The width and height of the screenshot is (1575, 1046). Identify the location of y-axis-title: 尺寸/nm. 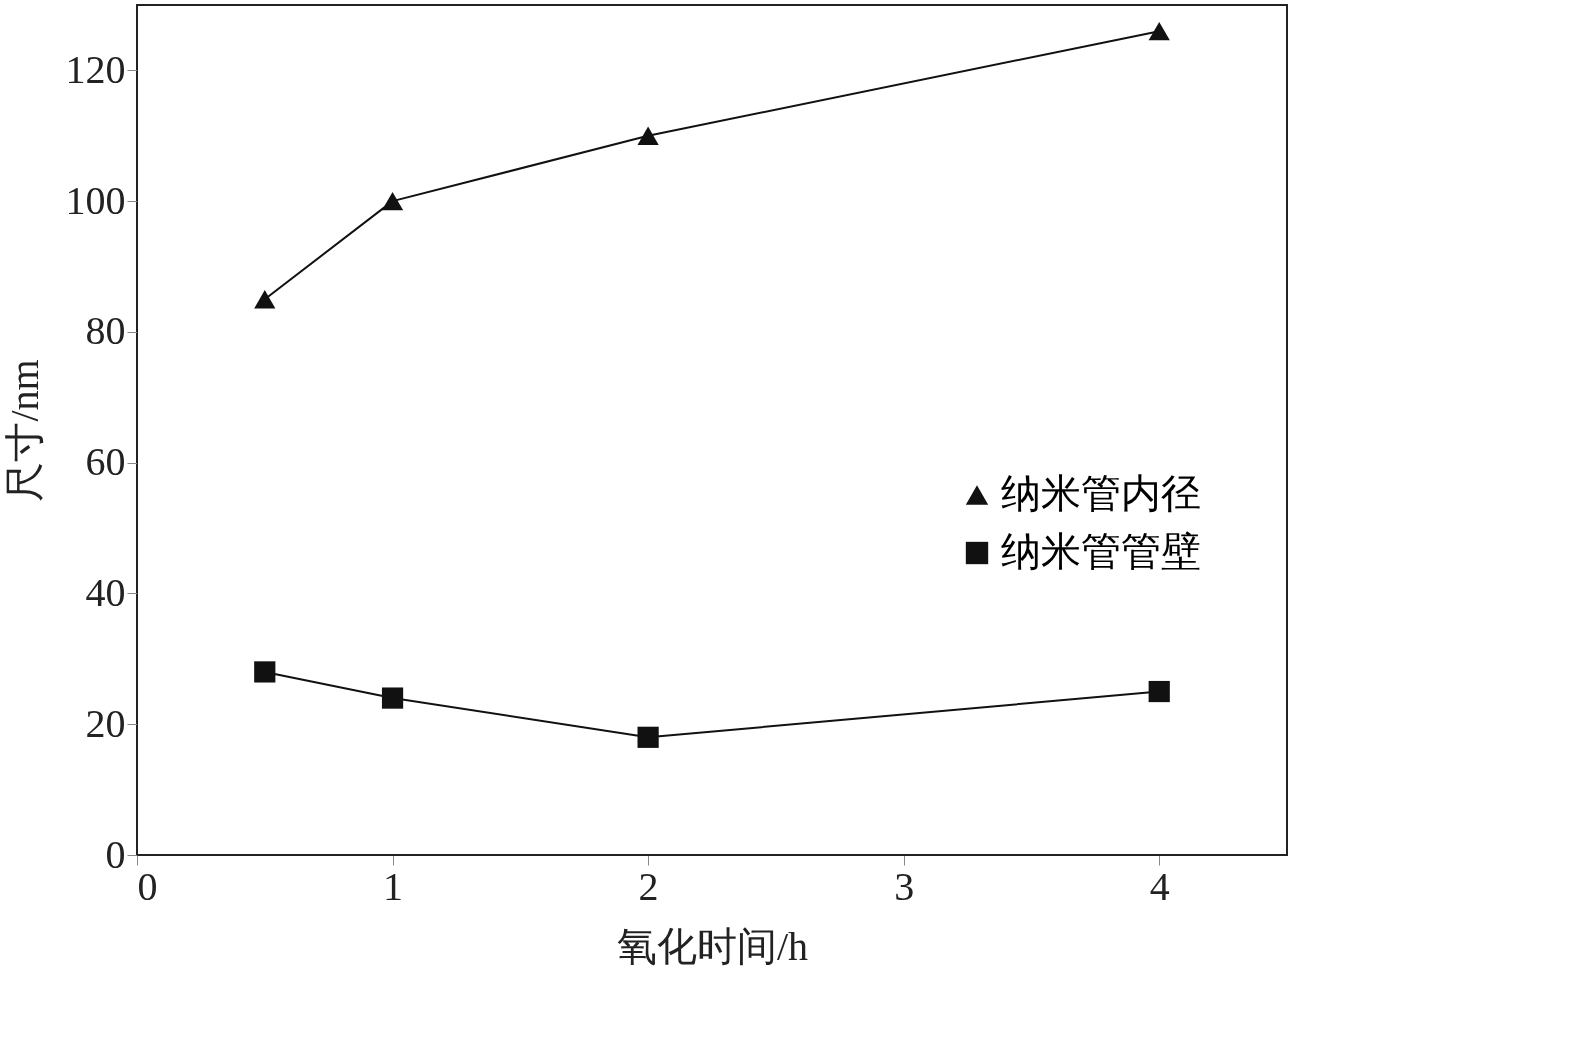
(24, 430).